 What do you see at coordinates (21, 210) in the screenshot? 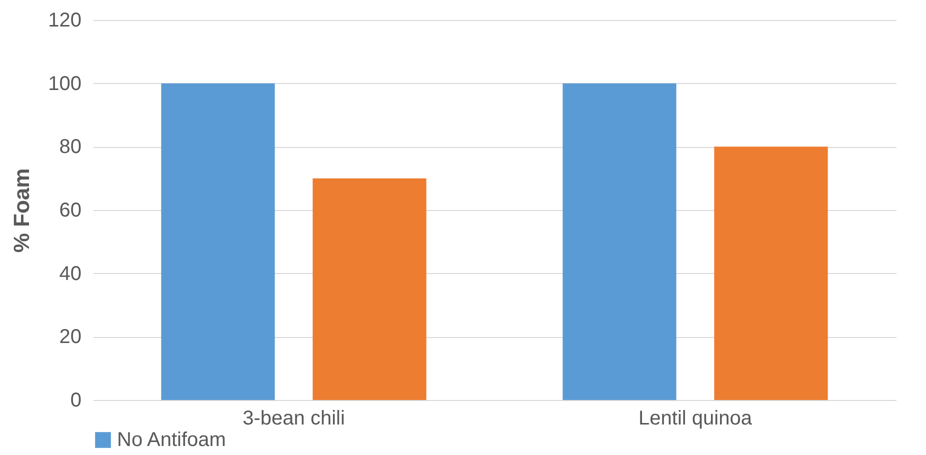
I see `y-axis-title: % Foam` at bounding box center [21, 210].